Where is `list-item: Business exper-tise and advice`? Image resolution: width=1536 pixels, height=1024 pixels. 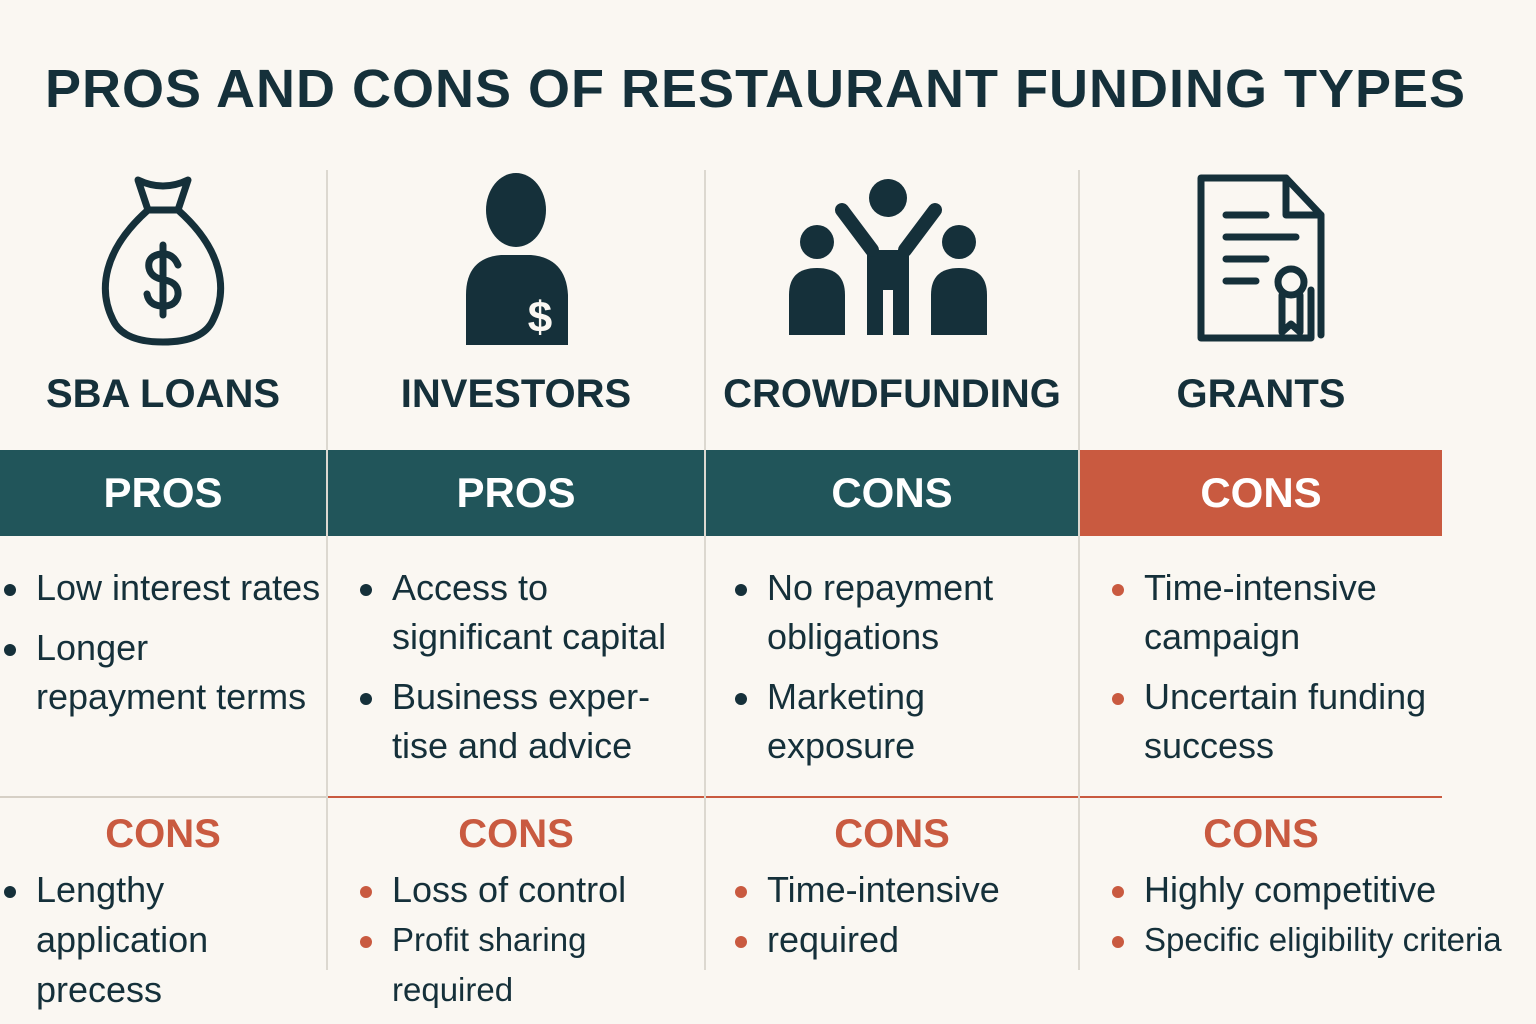
list-item: Business exper-tise and advice is located at coordinates (530, 721).